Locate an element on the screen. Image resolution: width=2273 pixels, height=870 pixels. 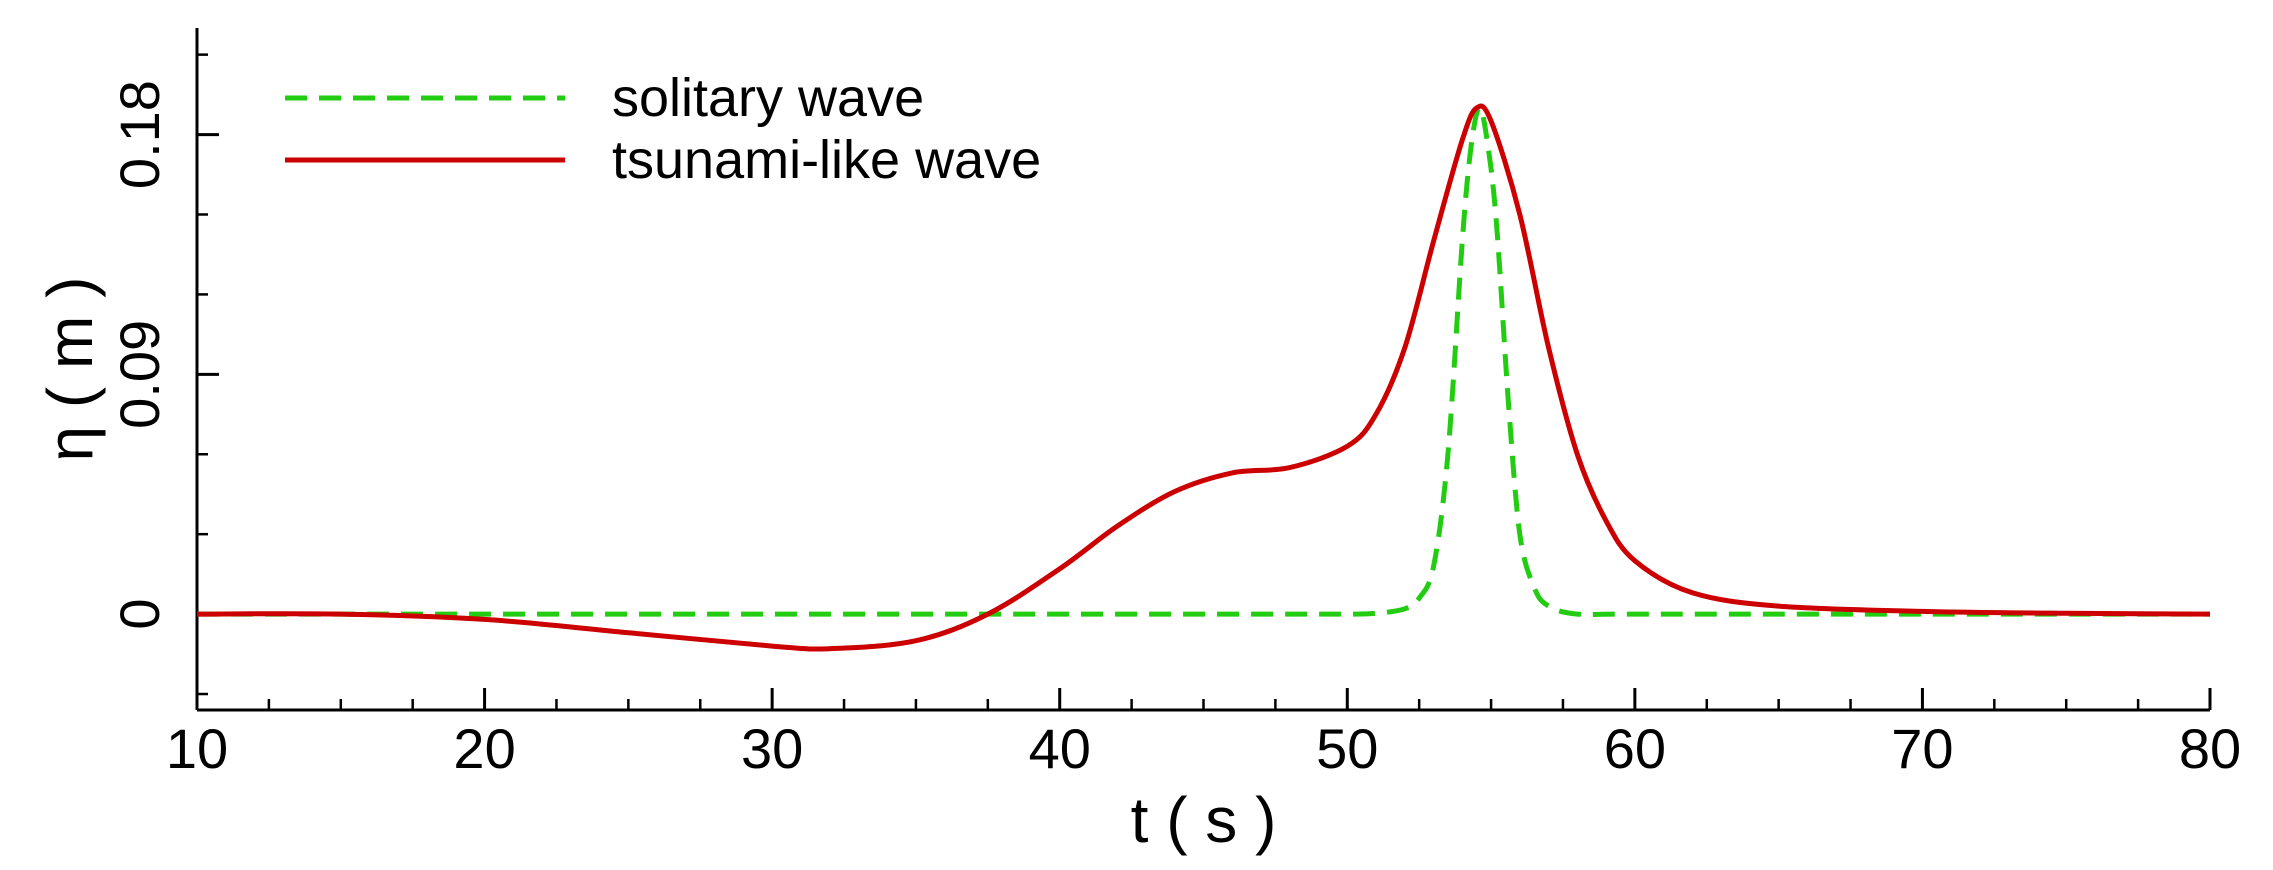
y-axis-title: η ( m ) is located at coordinates (70, 369).